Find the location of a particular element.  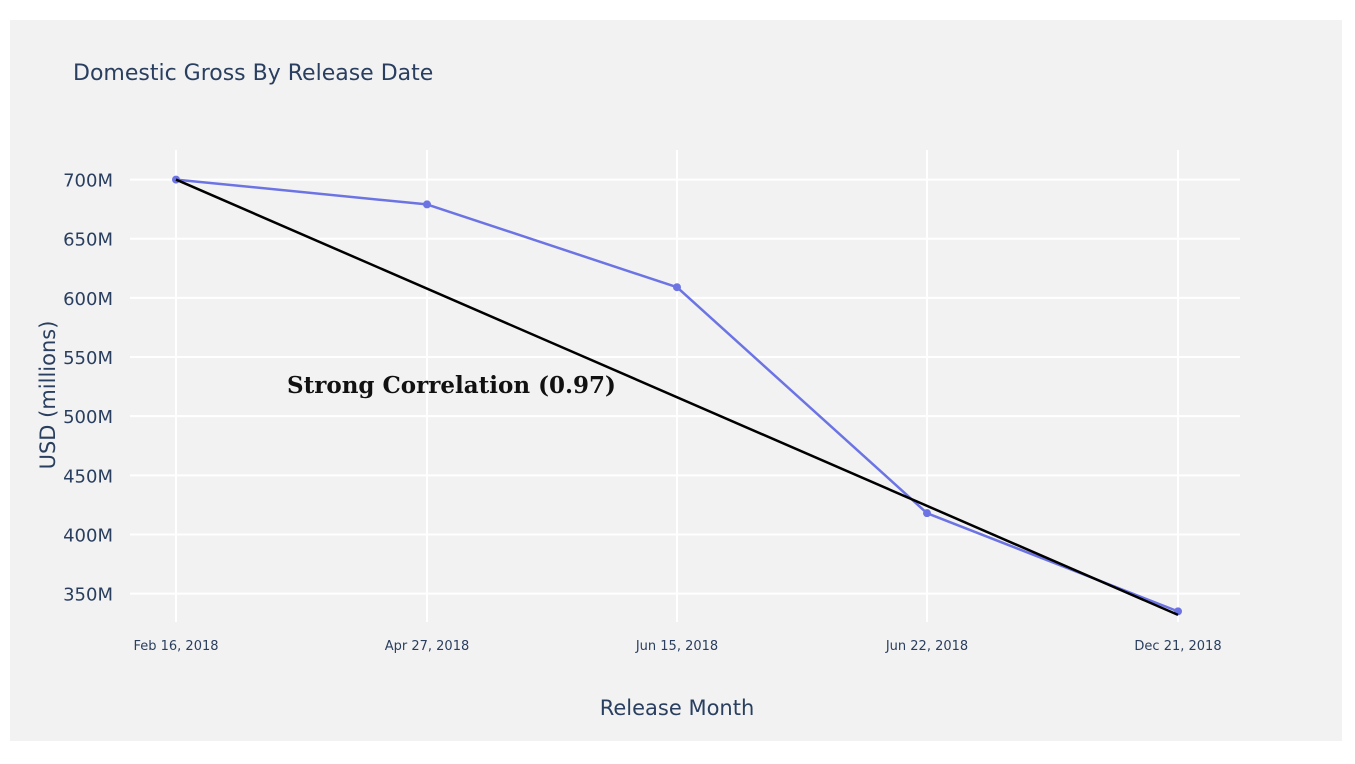

y-tick-label: 600M is located at coordinates (88, 299).